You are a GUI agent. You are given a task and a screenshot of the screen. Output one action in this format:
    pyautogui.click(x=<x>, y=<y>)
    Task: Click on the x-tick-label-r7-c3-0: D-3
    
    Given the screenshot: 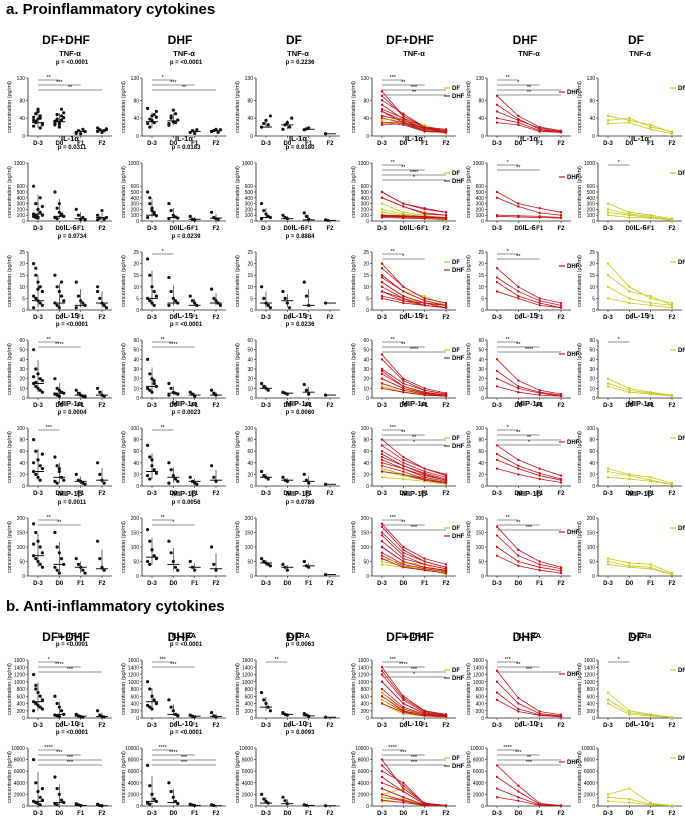 What is the action you would take?
    pyautogui.click(x=382, y=814)
    